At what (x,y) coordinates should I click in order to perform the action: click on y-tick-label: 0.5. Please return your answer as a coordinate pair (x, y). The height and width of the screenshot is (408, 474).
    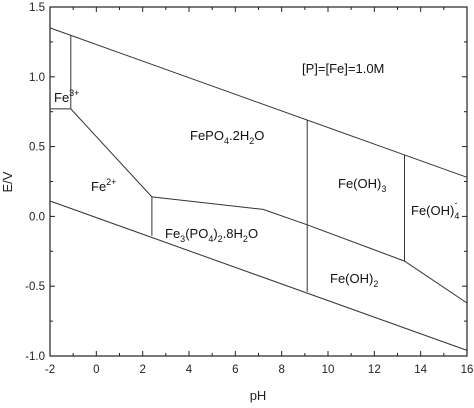
    Looking at the image, I should click on (37, 148).